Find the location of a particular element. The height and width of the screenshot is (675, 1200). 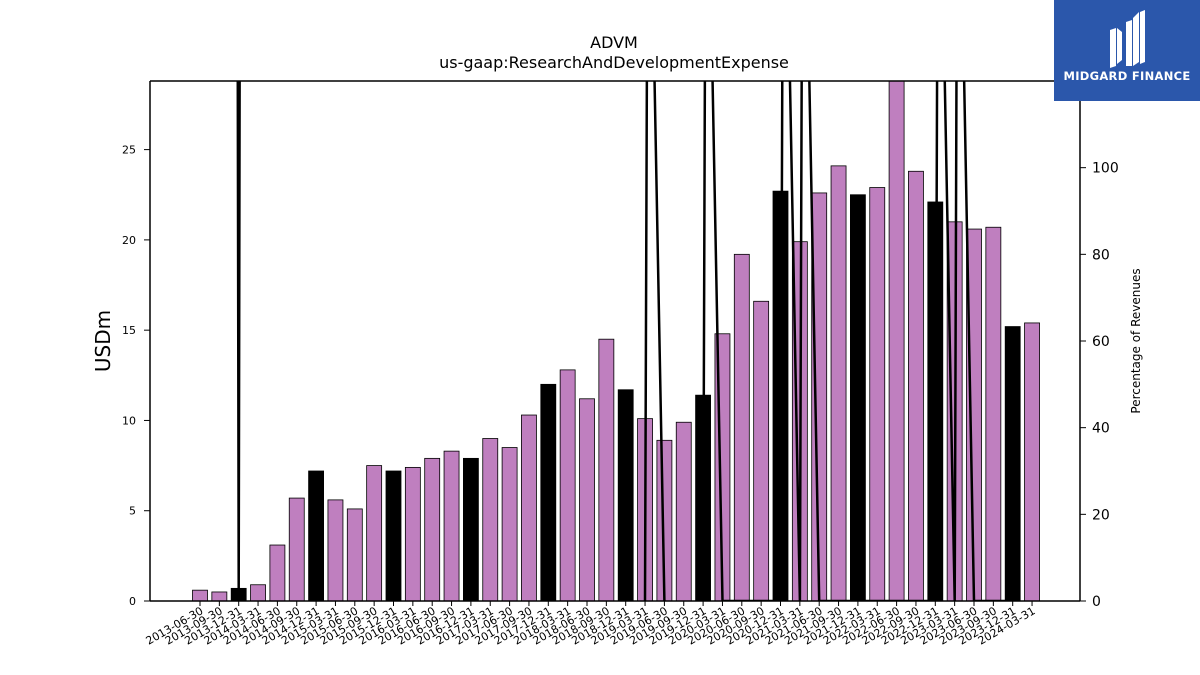

chart-subtitle: us-gaap:ResearchAndDevelopmentExpense is located at coordinates (614, 62).